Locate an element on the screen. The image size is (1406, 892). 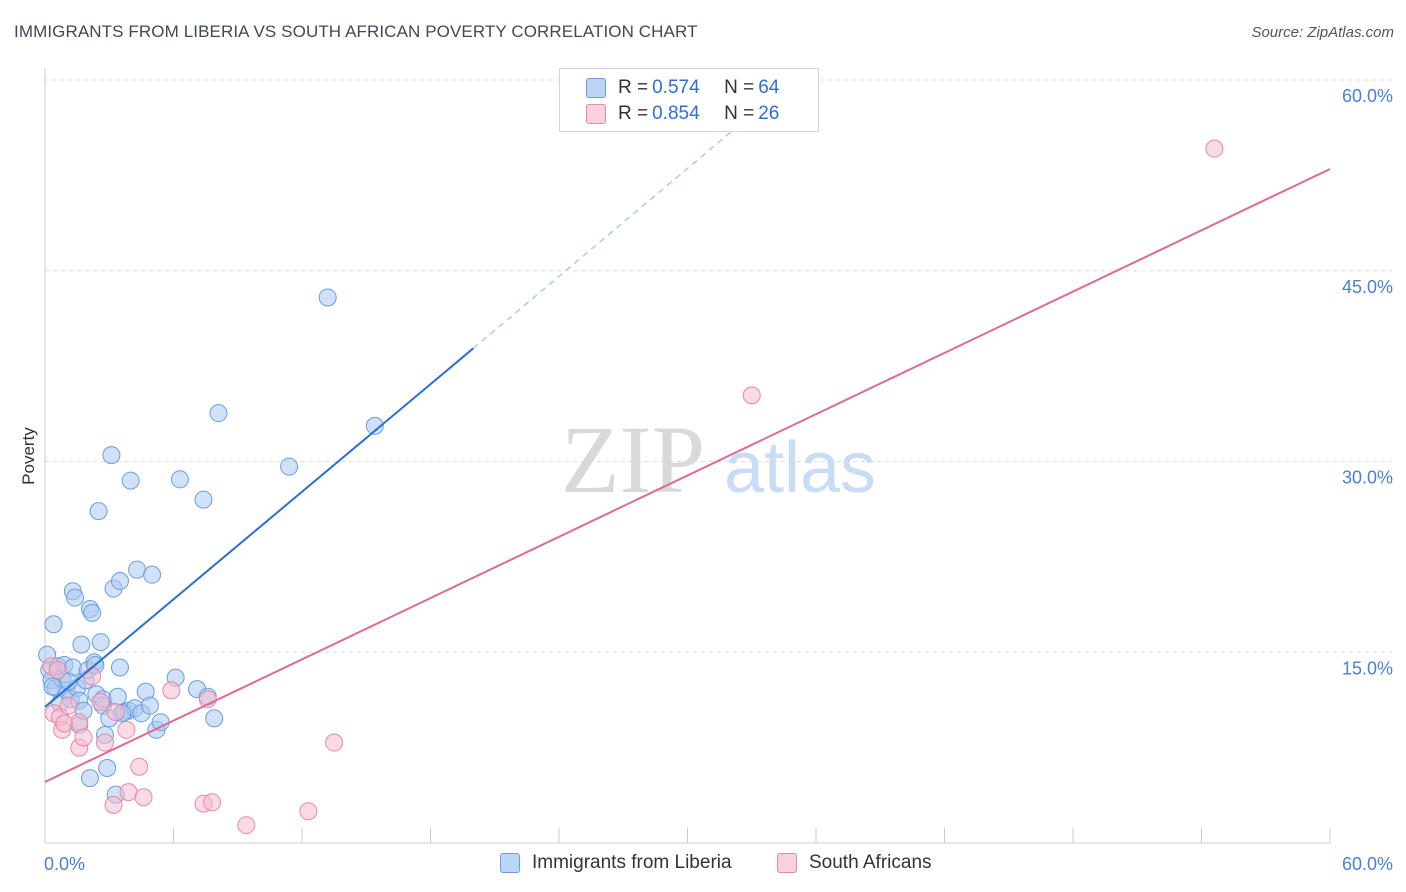
legend-row-south-africans: R = 0.854 N = 26 is located at coordinates (682, 114).